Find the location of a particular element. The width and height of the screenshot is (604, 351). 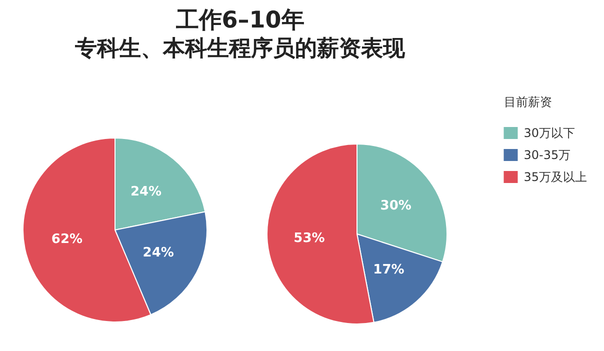

legend-title: 目前薪资 is located at coordinates (528, 102).